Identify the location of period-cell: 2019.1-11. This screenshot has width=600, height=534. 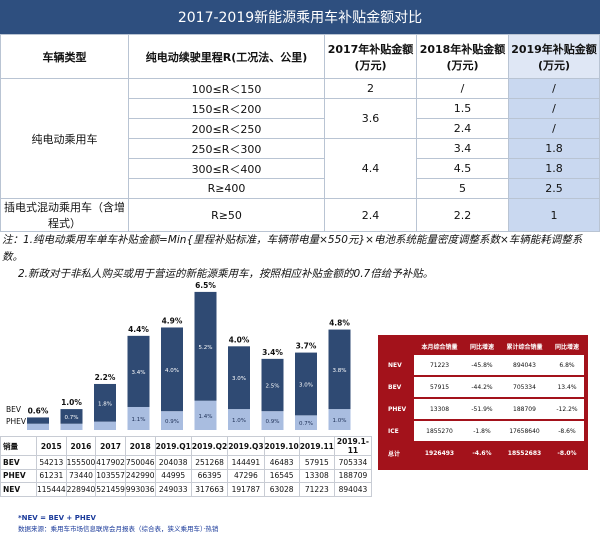
(353, 446).